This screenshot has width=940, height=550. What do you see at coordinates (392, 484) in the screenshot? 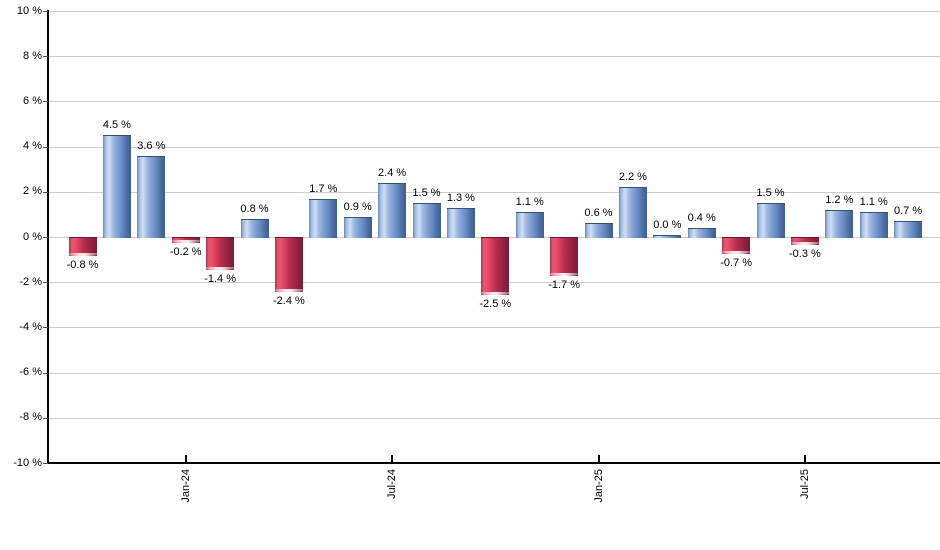
I see `x-axis-tick-label: Jul-24` at bounding box center [392, 484].